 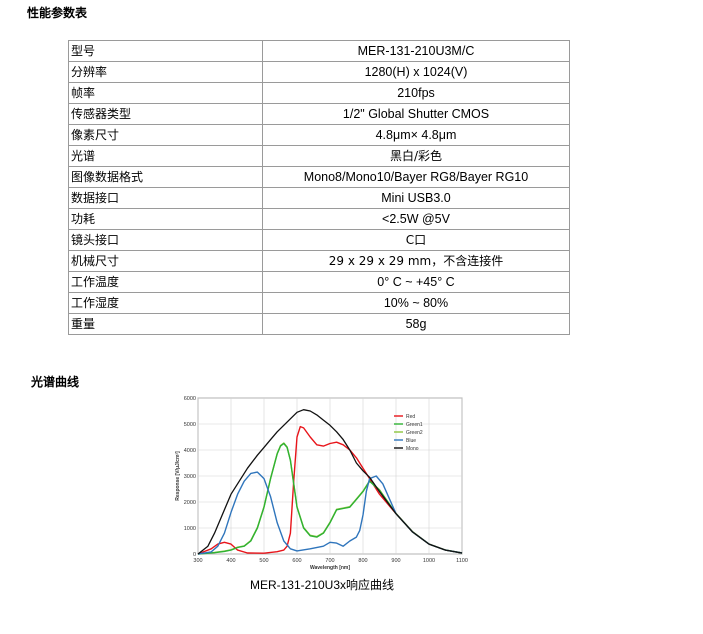 What do you see at coordinates (416, 324) in the screenshot?
I see `spec-value: 58g` at bounding box center [416, 324].